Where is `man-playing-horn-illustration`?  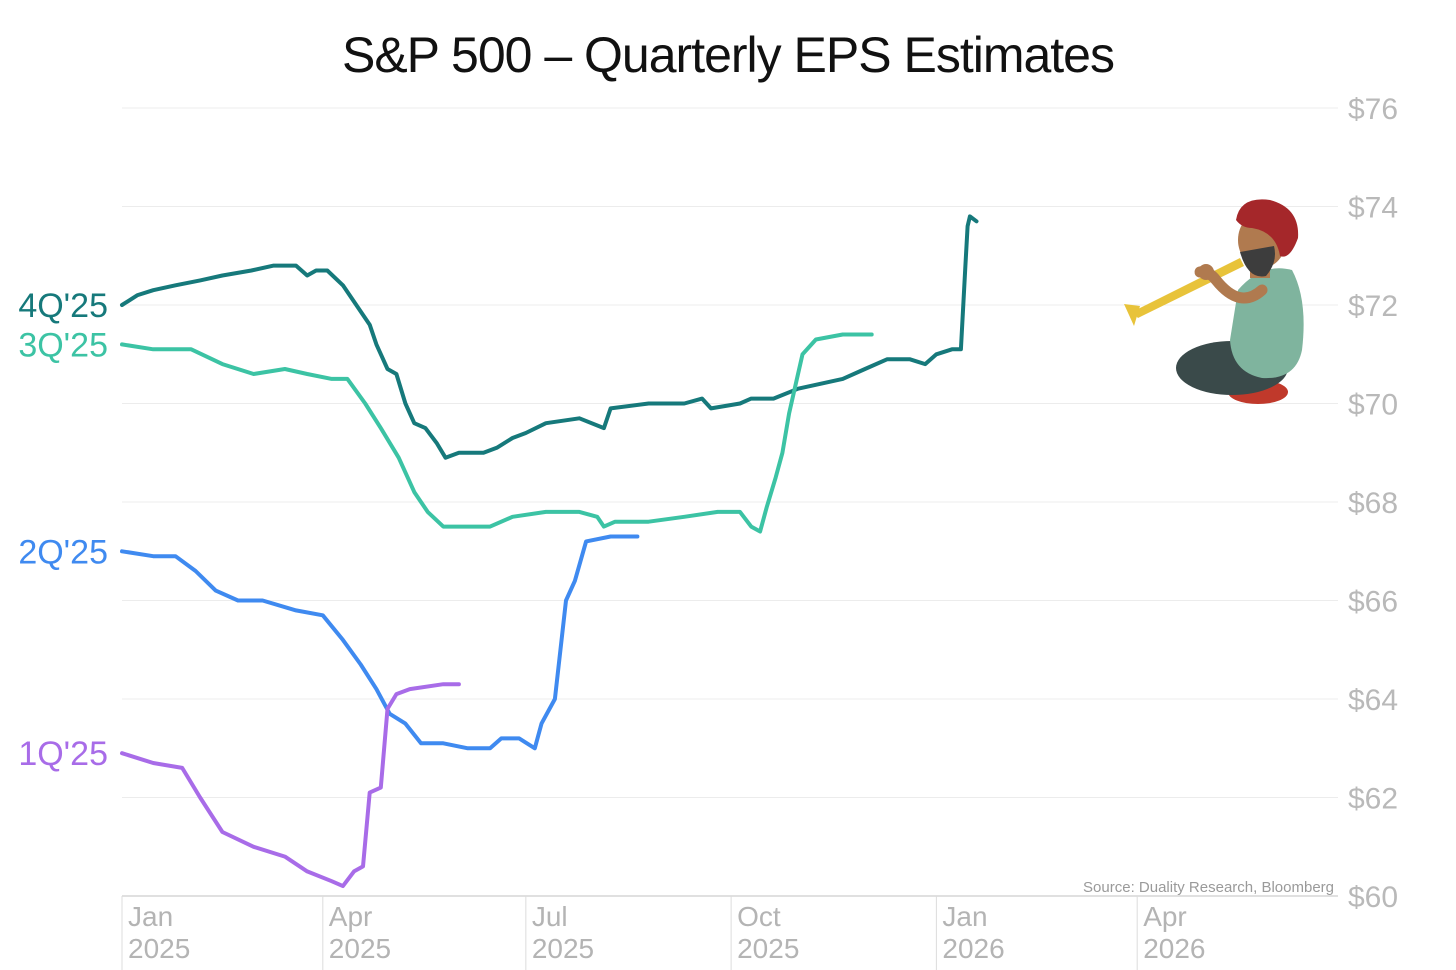 man-playing-horn-illustration is located at coordinates (1214, 301).